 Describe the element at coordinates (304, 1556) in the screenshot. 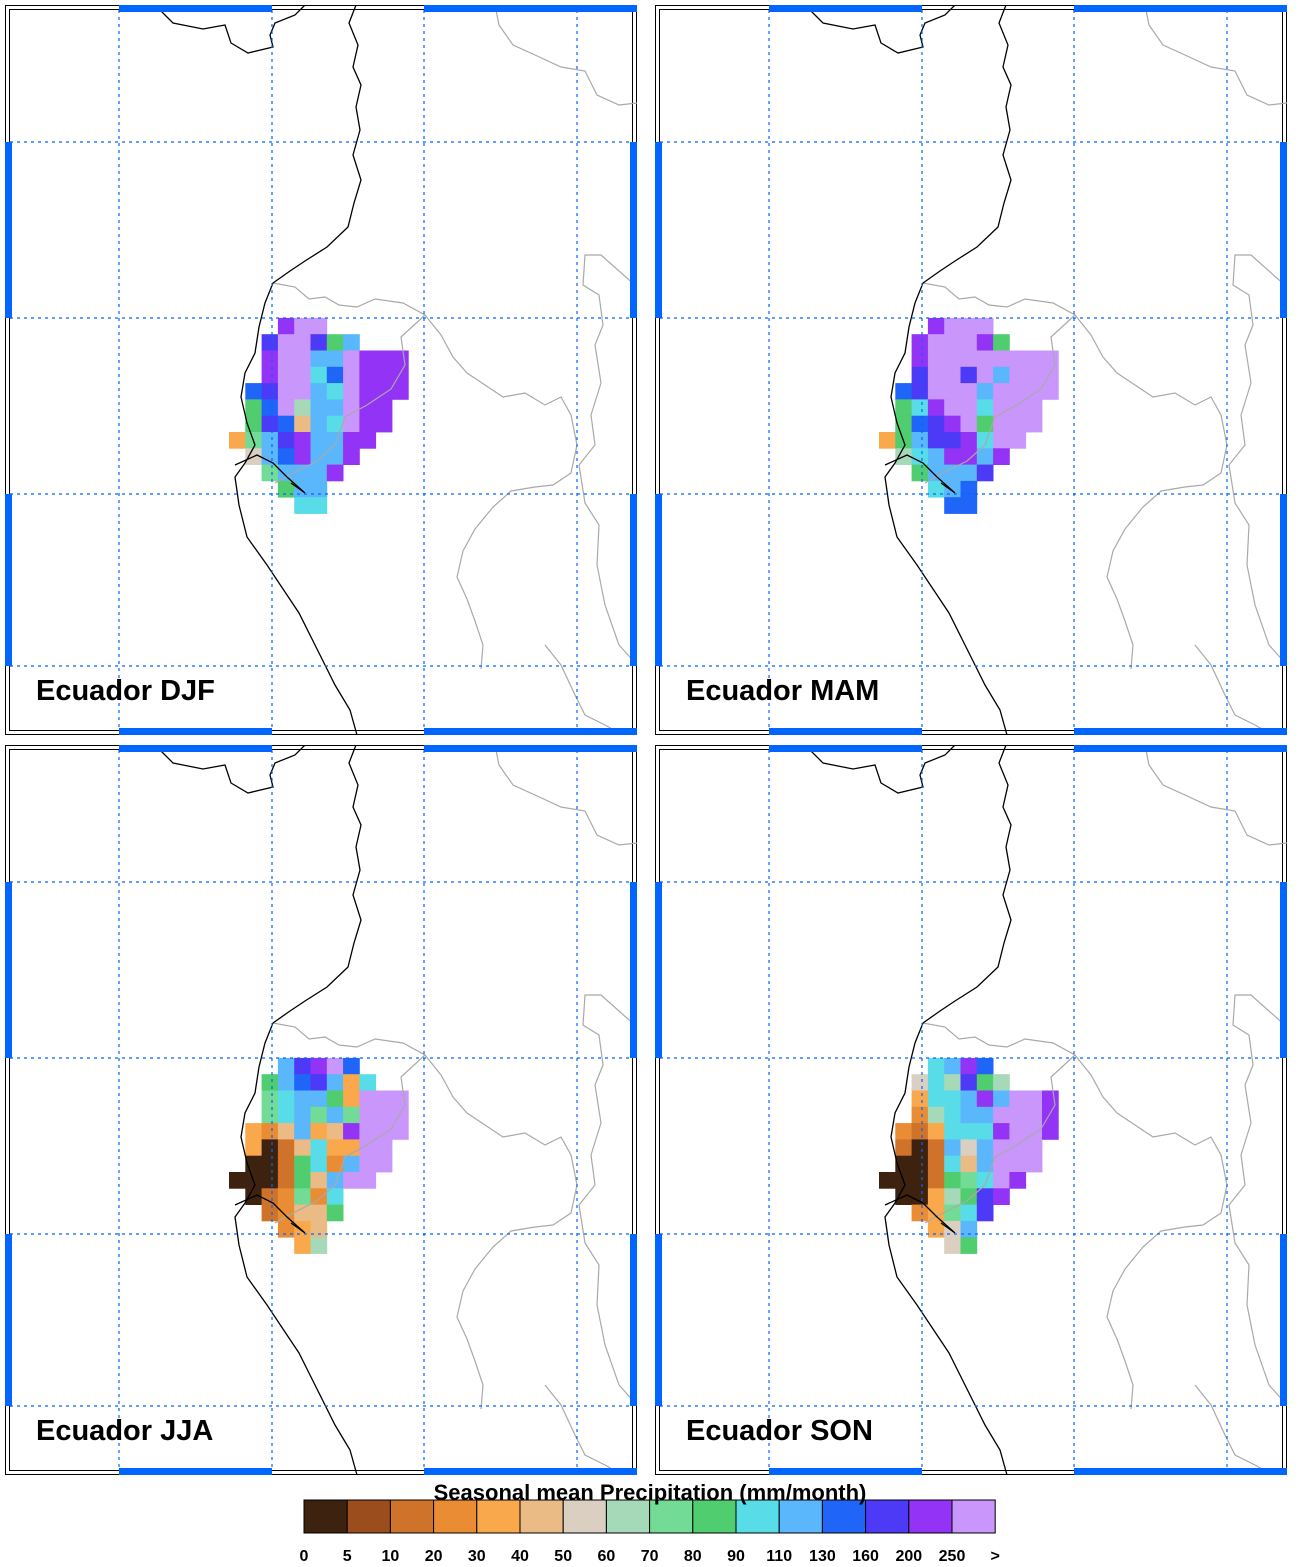

I see `colorbar-tick-label: 0` at that location.